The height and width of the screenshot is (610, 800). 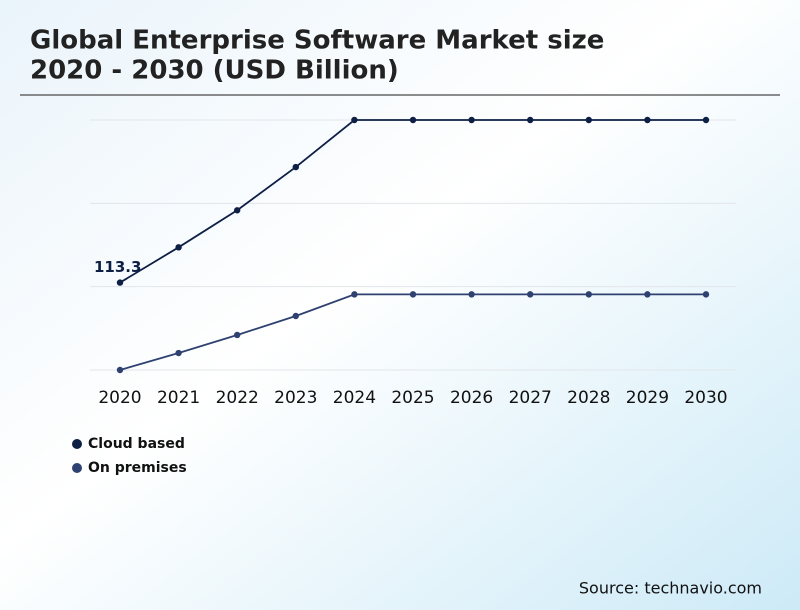 I want to click on x-tick-label: 2022, so click(x=237, y=398).